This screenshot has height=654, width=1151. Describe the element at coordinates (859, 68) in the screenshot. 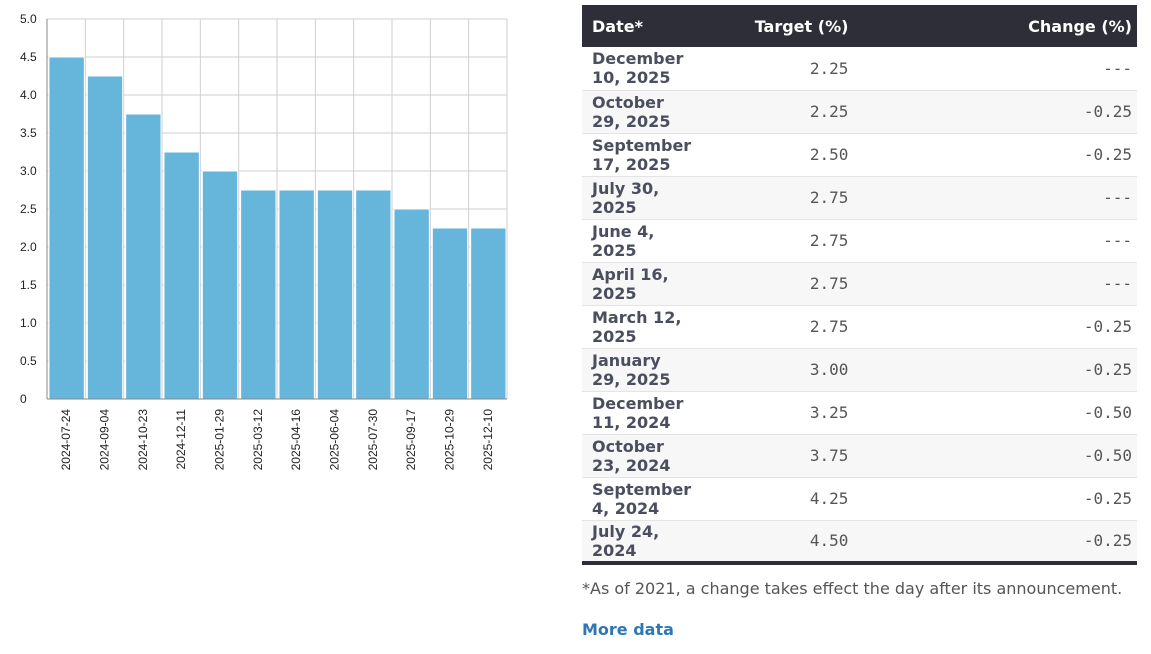

I see `table-row: December 10, 2025 2.25 ---` at that location.